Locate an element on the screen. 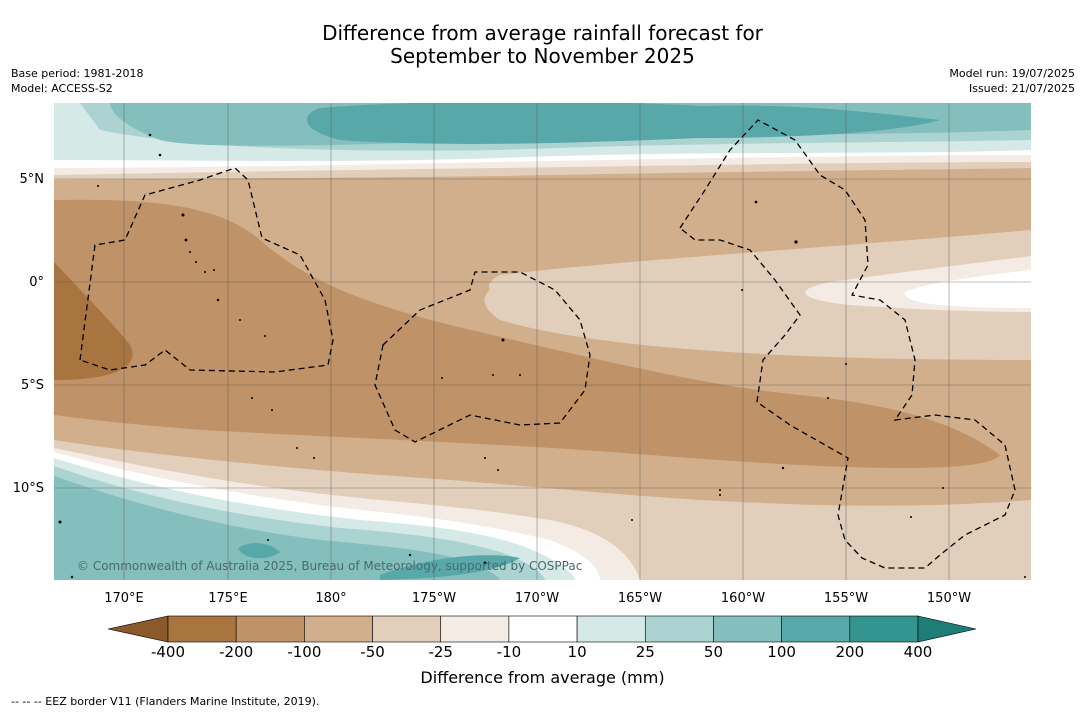 The width and height of the screenshot is (1085, 713). lon-label-170w: 170°W is located at coordinates (537, 598).